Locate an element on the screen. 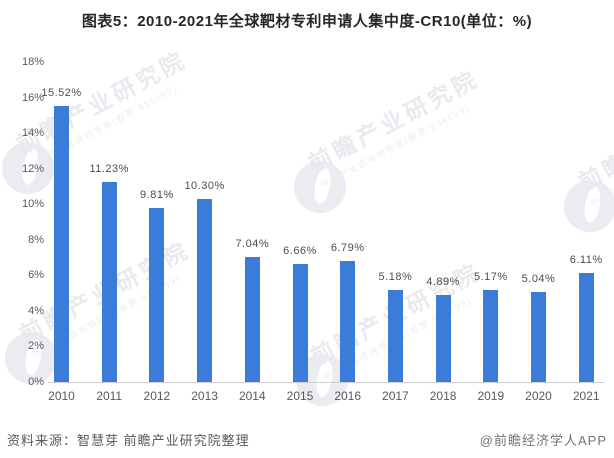 This screenshot has width=614, height=458. bar-value-label: 7.04% is located at coordinates (252, 243).